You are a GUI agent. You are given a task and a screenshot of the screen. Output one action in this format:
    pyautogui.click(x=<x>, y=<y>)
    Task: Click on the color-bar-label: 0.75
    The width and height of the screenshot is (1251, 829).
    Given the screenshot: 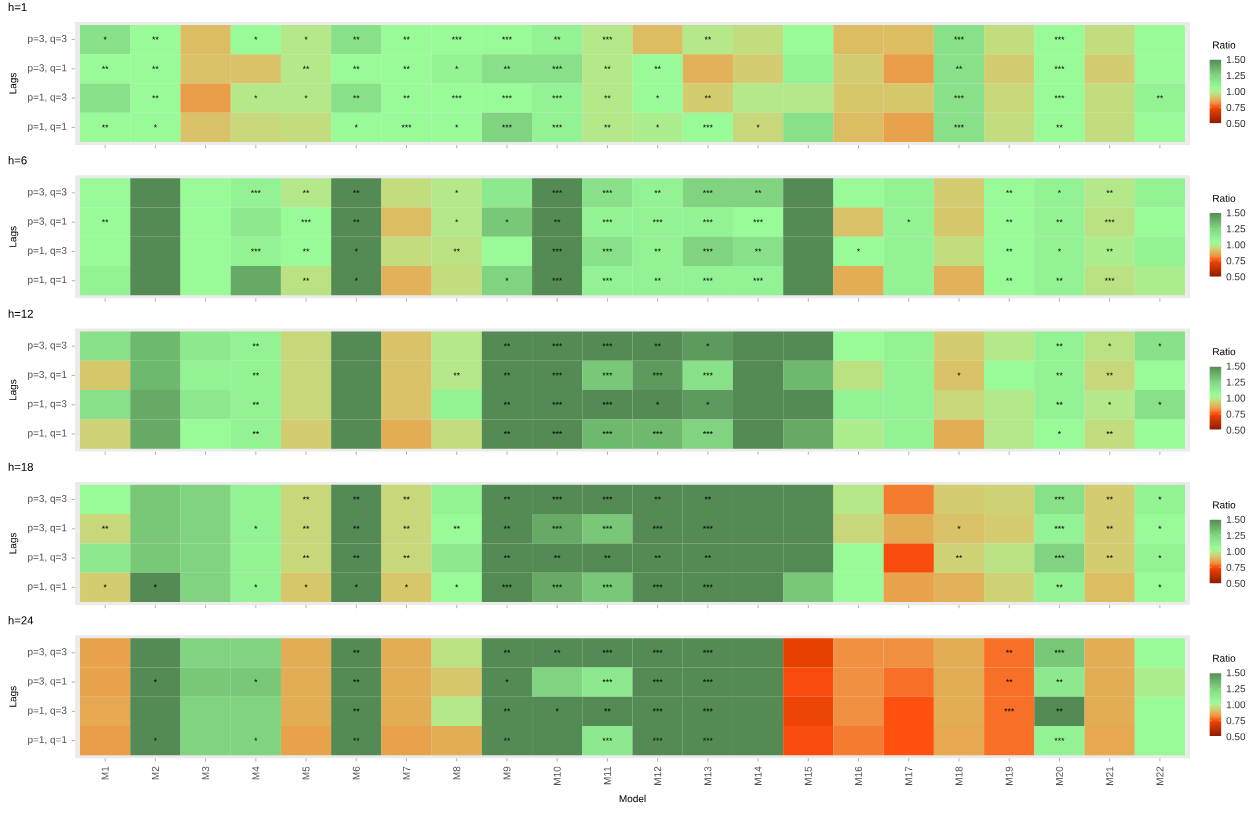 What is the action you would take?
    pyautogui.click(x=1236, y=567)
    